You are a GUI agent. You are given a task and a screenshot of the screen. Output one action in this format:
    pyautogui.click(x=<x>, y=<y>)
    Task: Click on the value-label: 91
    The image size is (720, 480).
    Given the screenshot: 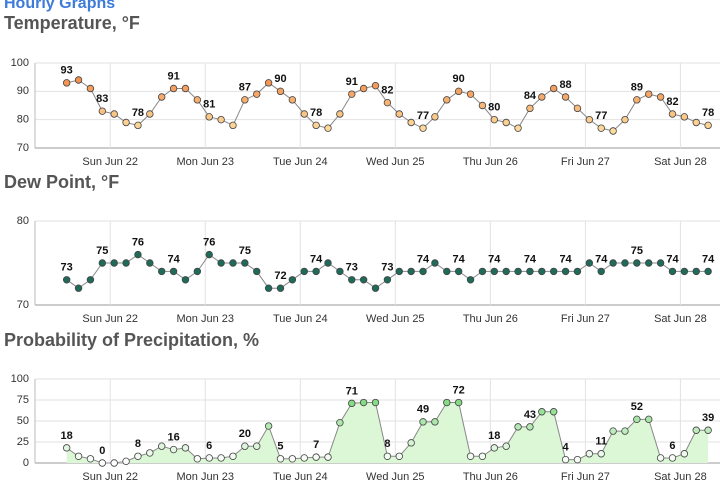 What is the action you would take?
    pyautogui.click(x=352, y=82)
    